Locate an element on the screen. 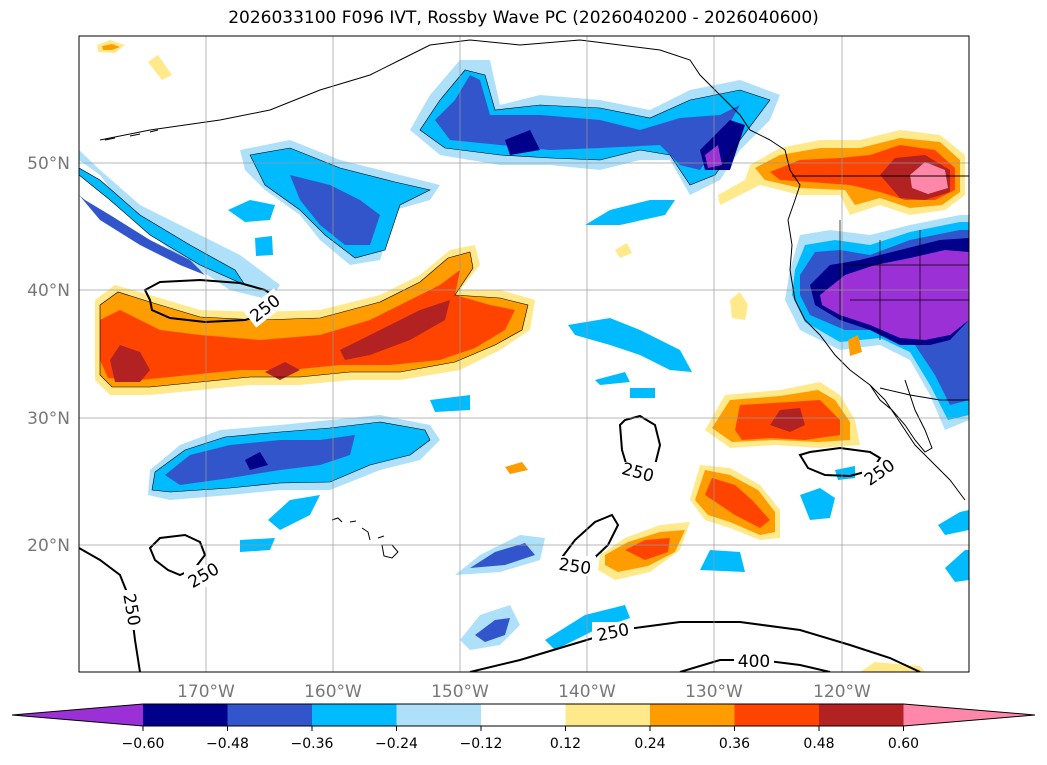 The height and width of the screenshot is (765, 1047). coastline-west-us is located at coordinates (876, 360).